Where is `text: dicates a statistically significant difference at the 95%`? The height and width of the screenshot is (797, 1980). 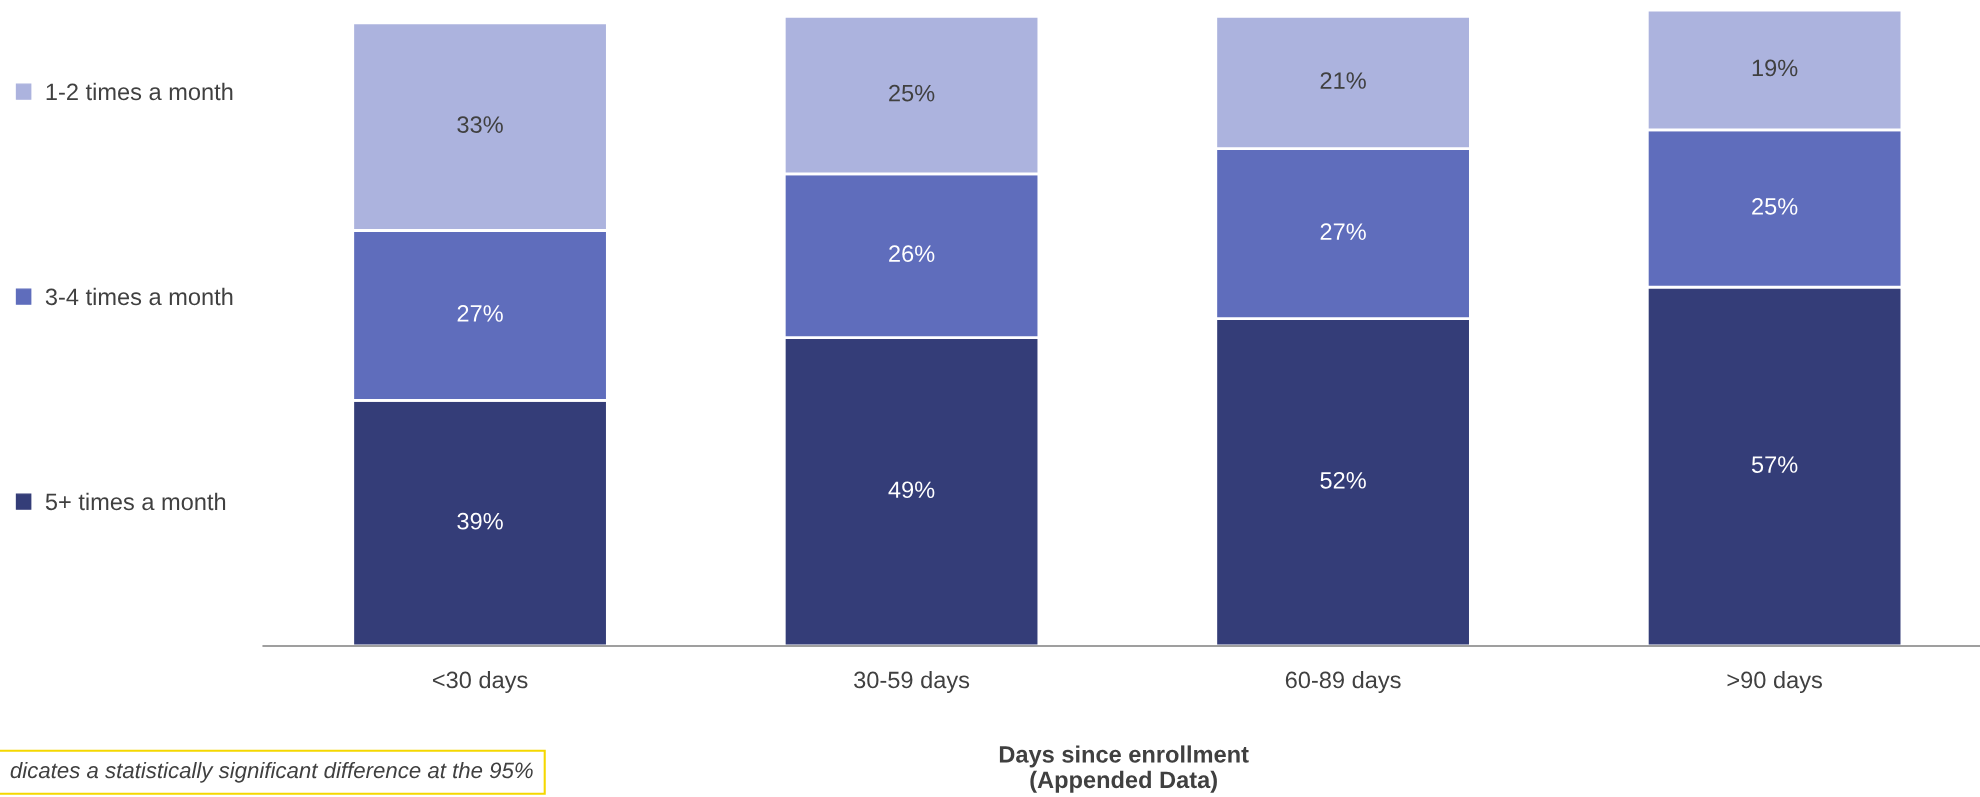
text: dicates a statistically significant difference at the 95% is located at coordinates (271, 772).